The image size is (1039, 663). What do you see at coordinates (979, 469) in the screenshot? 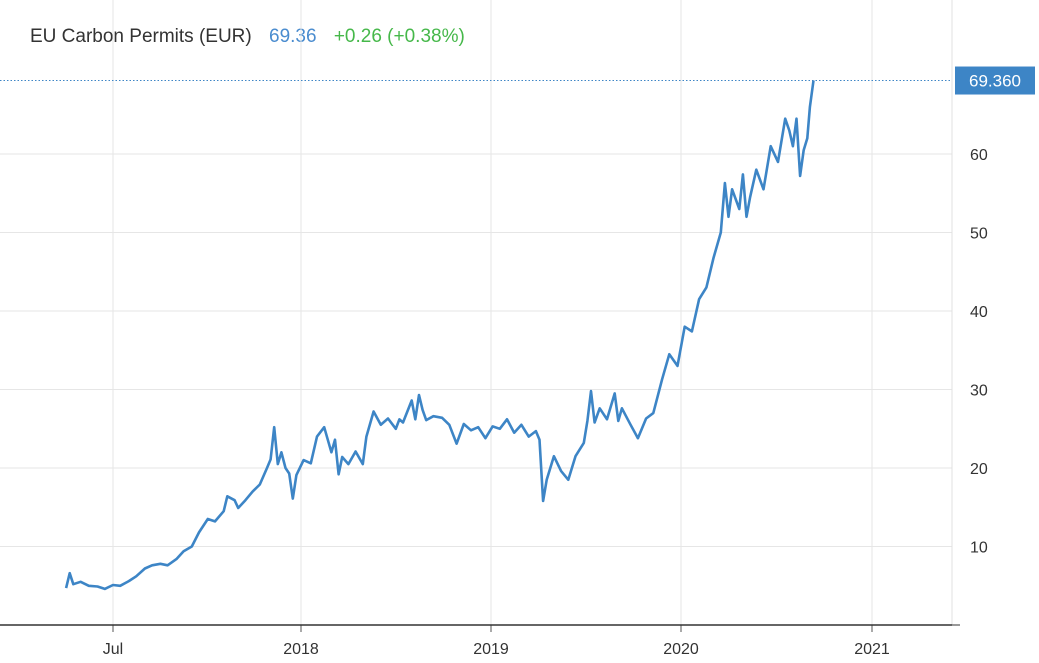
I see `y-tick-label: 20` at bounding box center [979, 469].